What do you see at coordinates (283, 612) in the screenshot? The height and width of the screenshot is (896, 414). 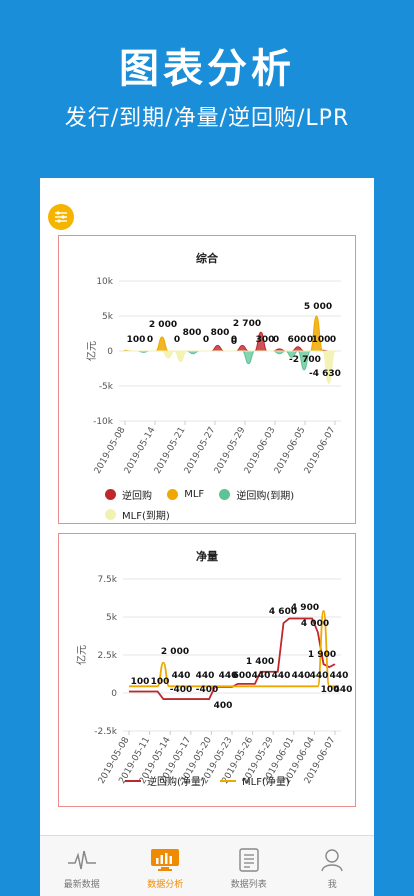 I see `data-label: 4 600` at bounding box center [283, 612].